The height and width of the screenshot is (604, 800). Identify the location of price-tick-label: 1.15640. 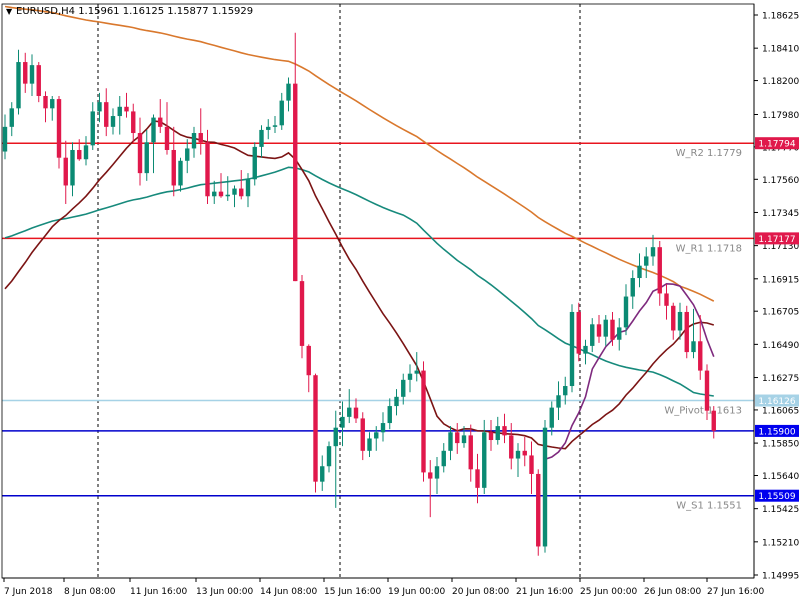
(780, 477).